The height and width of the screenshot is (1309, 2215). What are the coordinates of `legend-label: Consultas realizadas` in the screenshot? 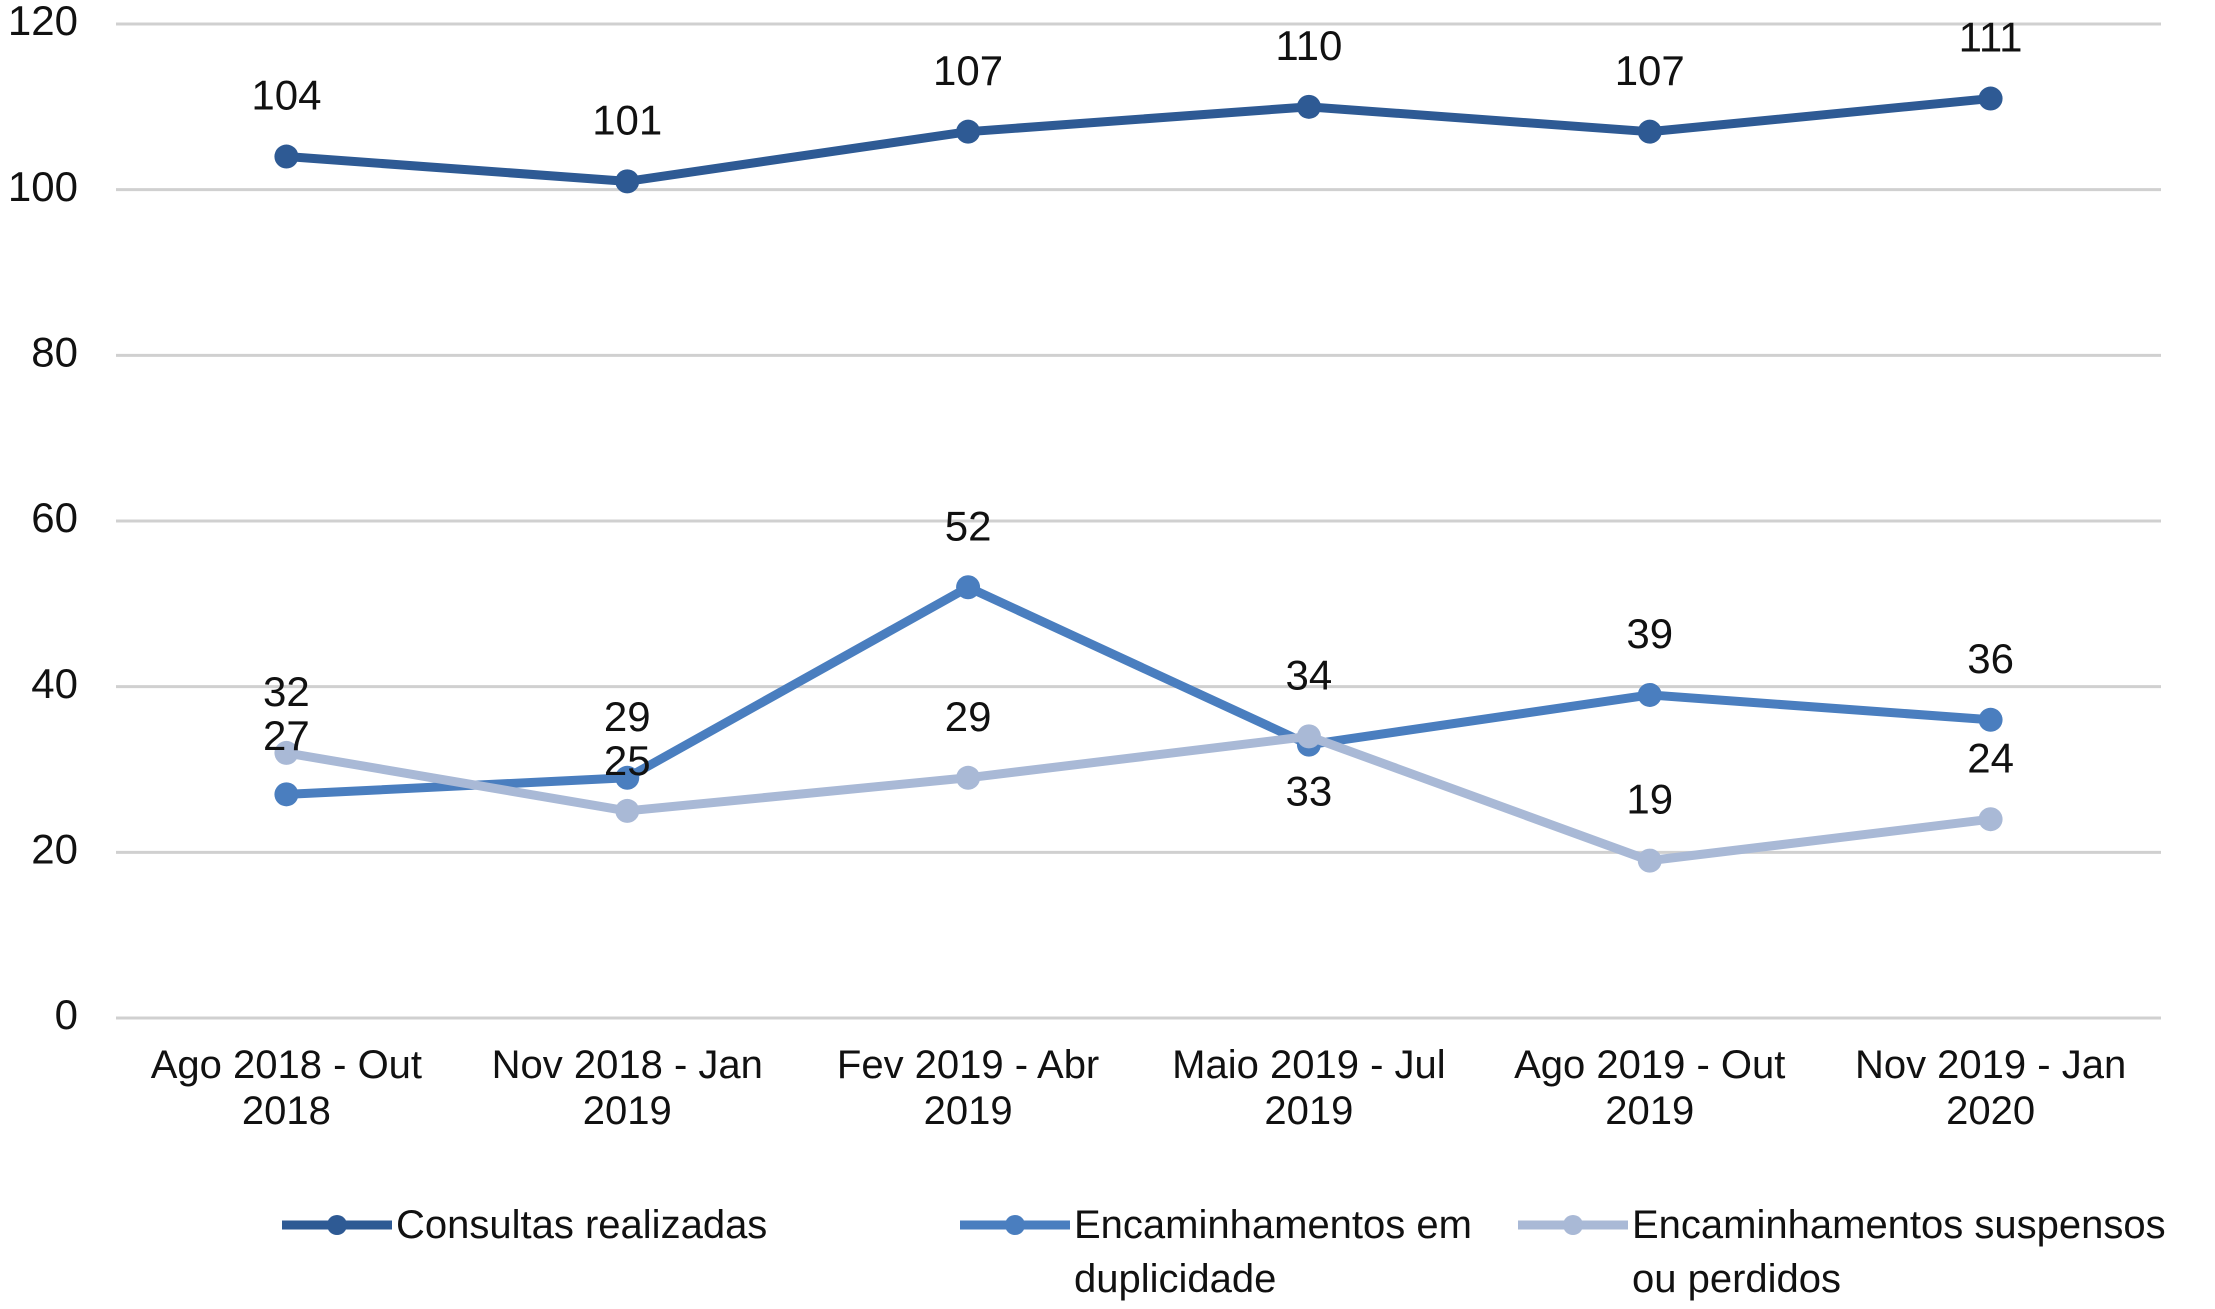 It's located at (582, 1225).